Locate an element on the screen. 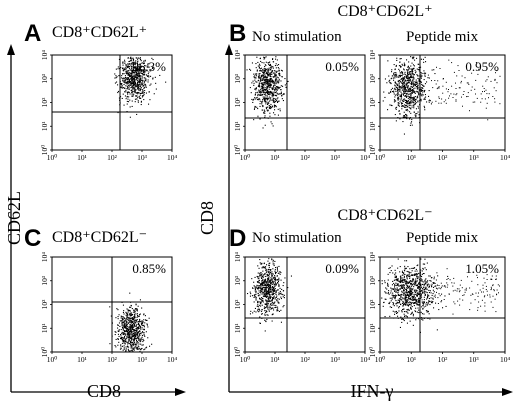 The image size is (520, 408). panel-letter-a: A is located at coordinates (32, 33).